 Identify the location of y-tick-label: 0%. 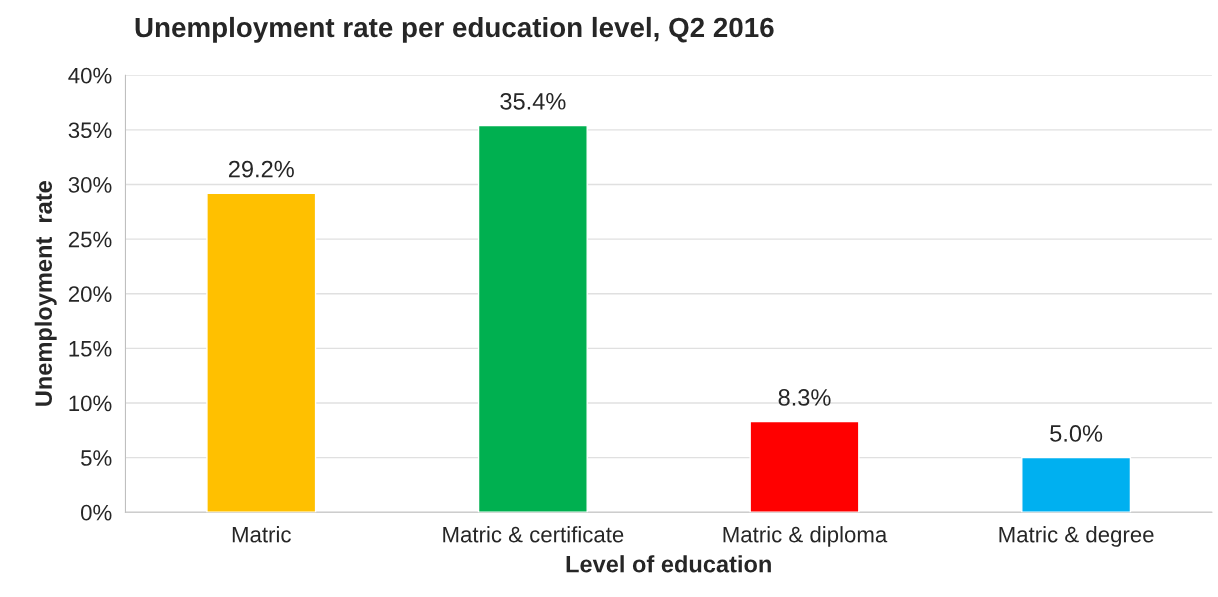
(96, 512).